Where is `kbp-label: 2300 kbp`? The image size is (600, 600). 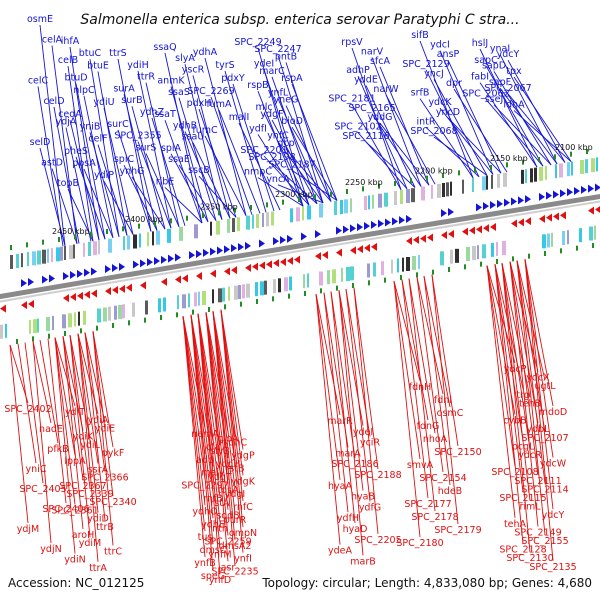
kbp-label: 2300 kbp is located at coordinates (294, 194).